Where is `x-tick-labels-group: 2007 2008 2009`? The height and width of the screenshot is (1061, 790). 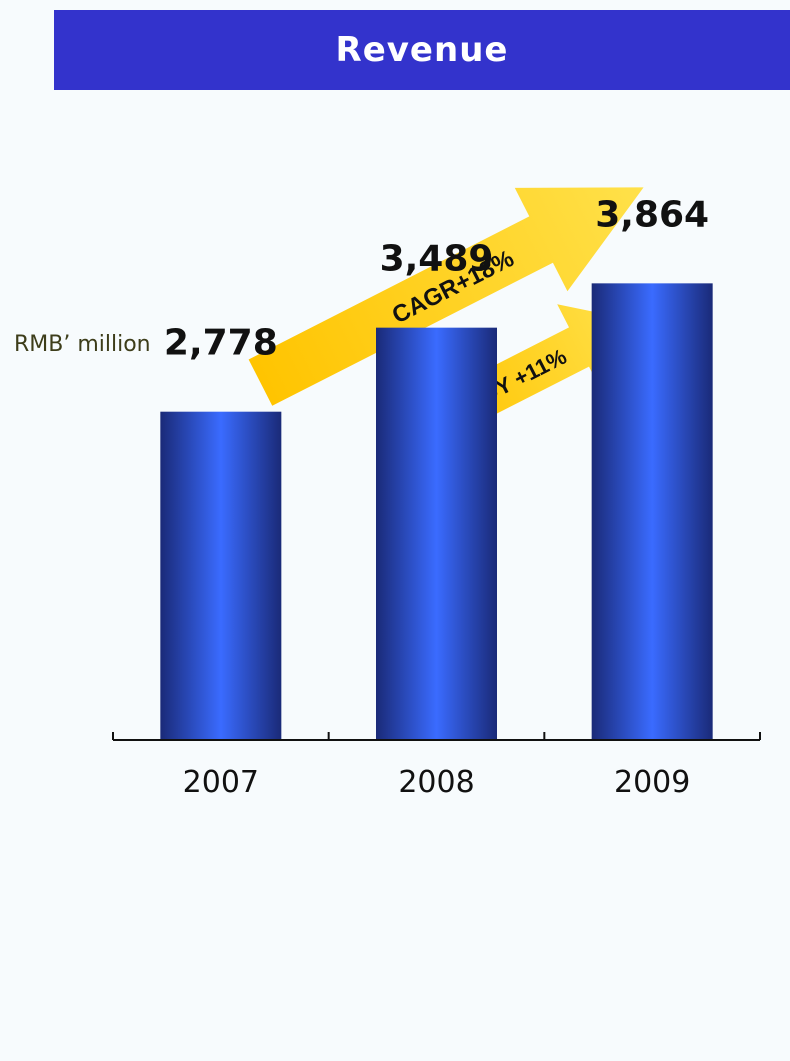
x-tick-labels-group: 2007 2008 2009 is located at coordinates (437, 782).